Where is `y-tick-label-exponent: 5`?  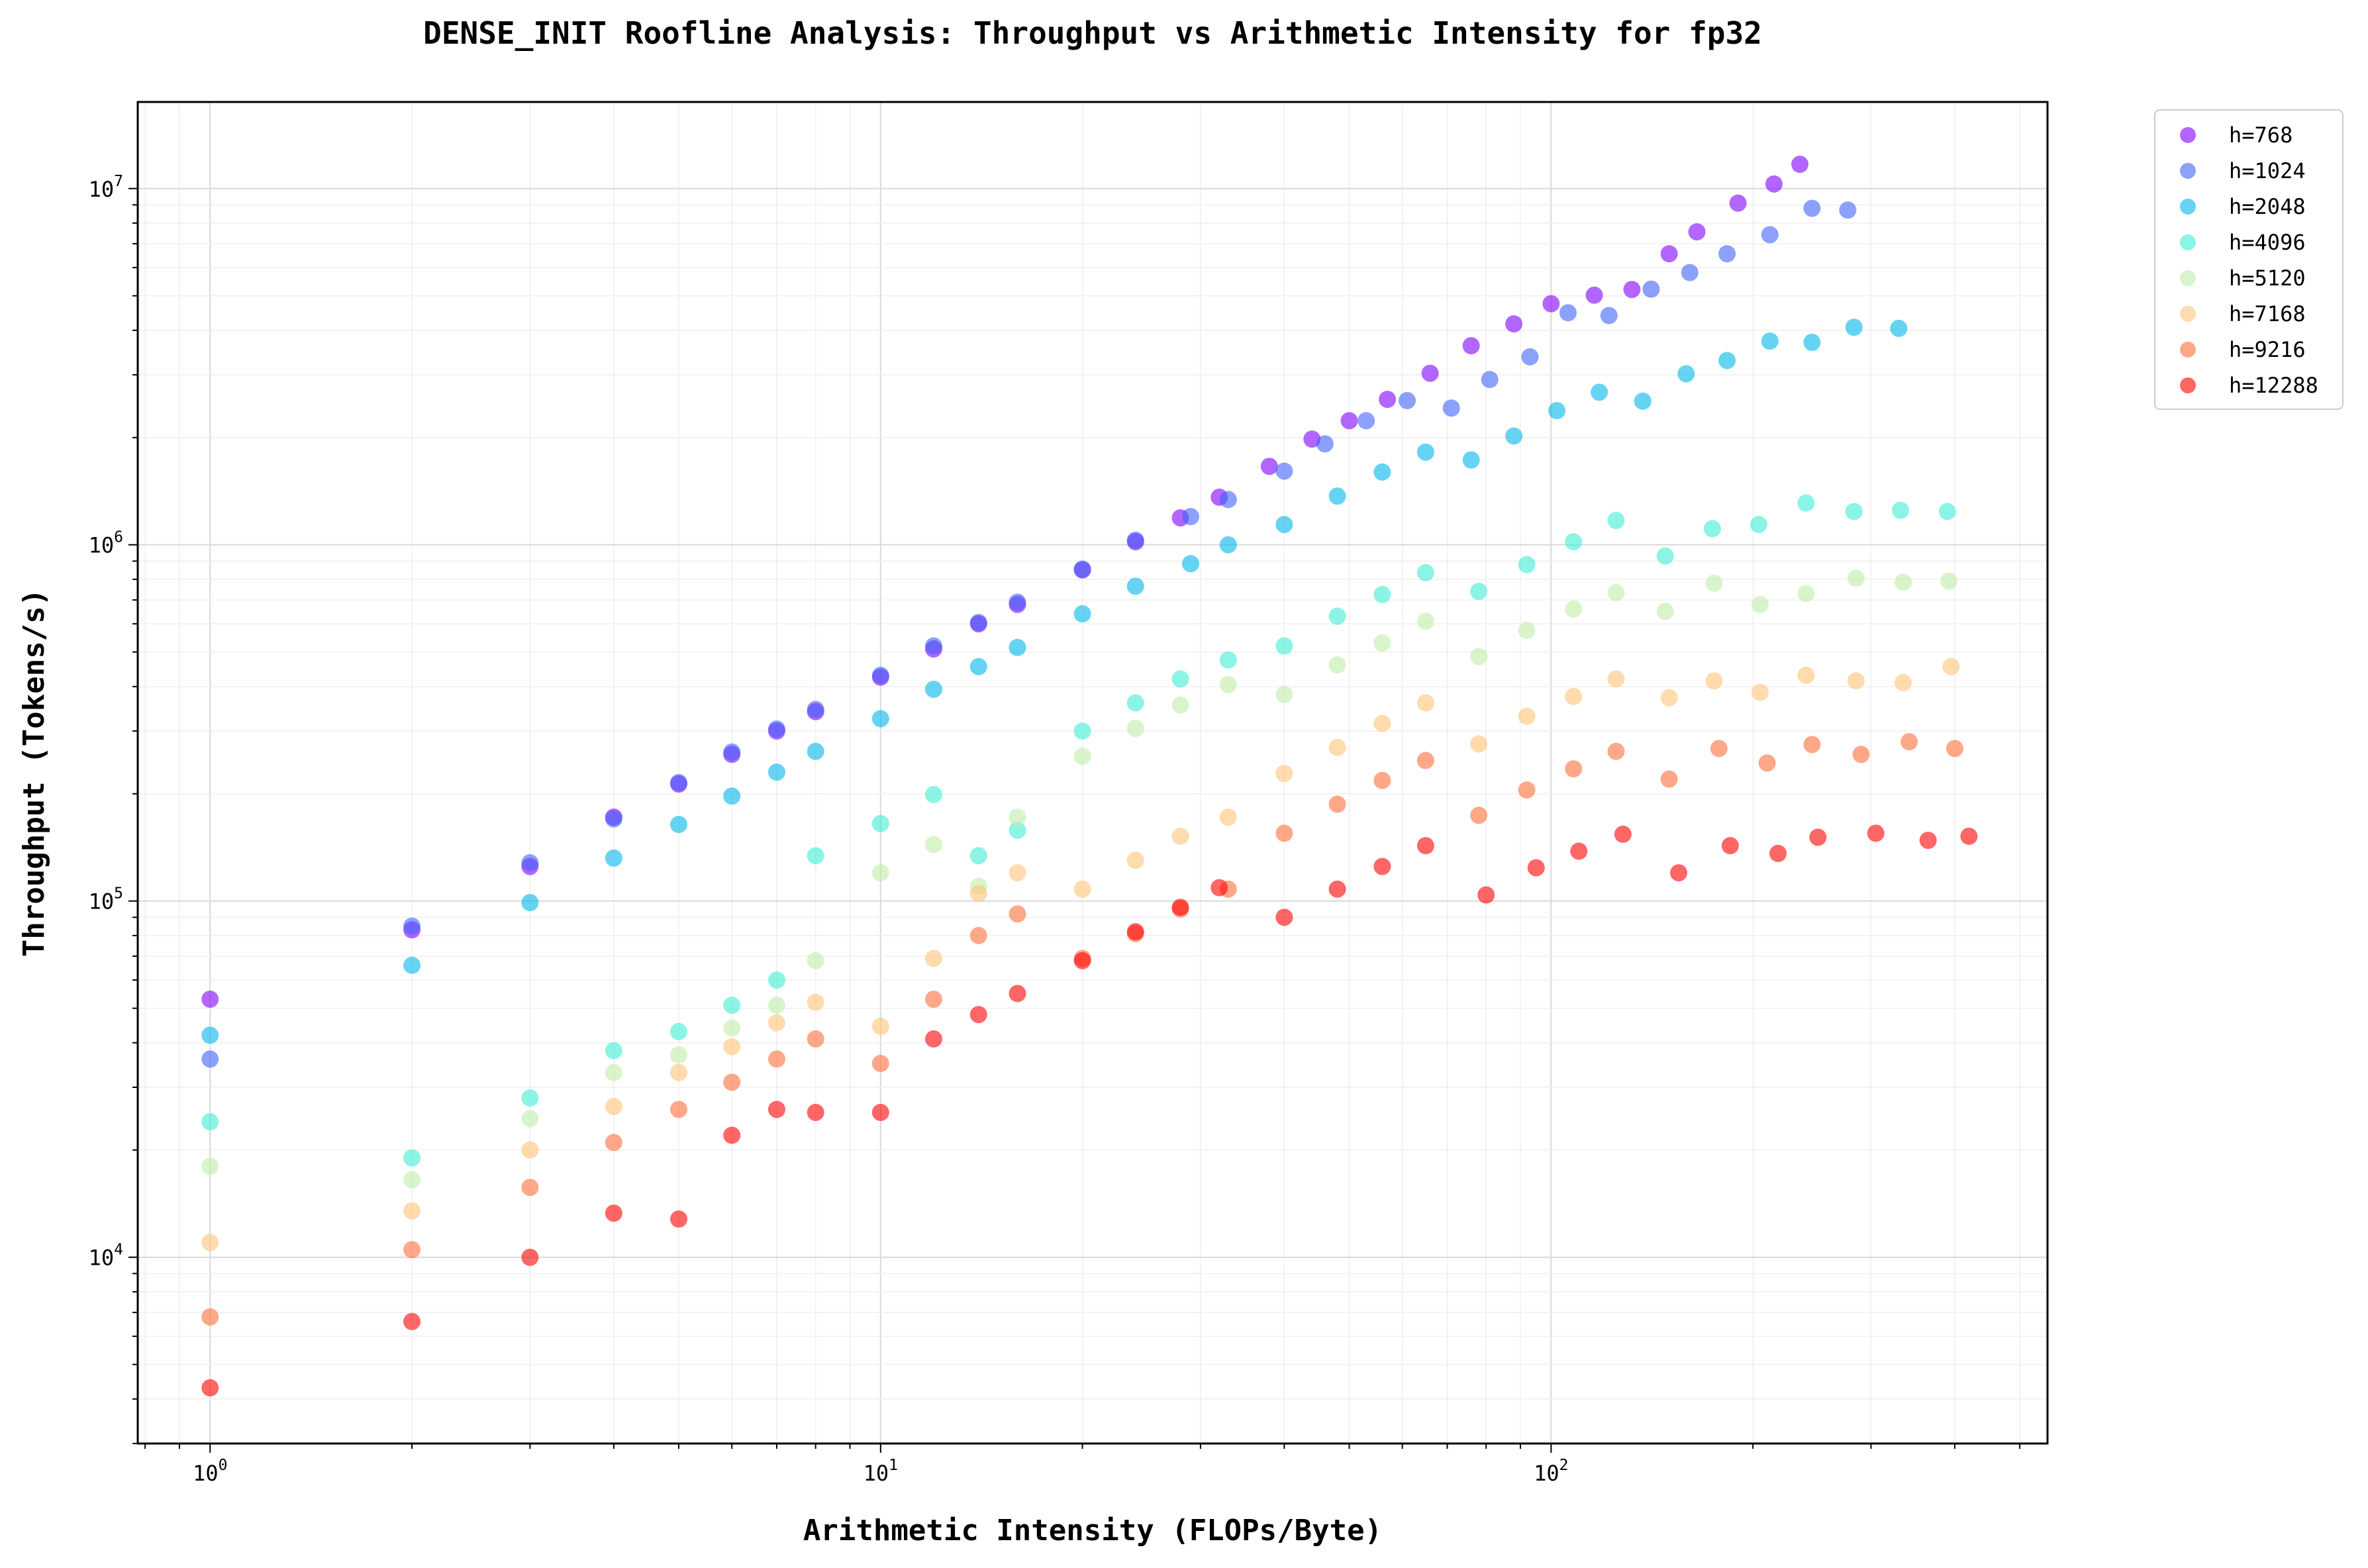 y-tick-label-exponent: 5 is located at coordinates (118, 894).